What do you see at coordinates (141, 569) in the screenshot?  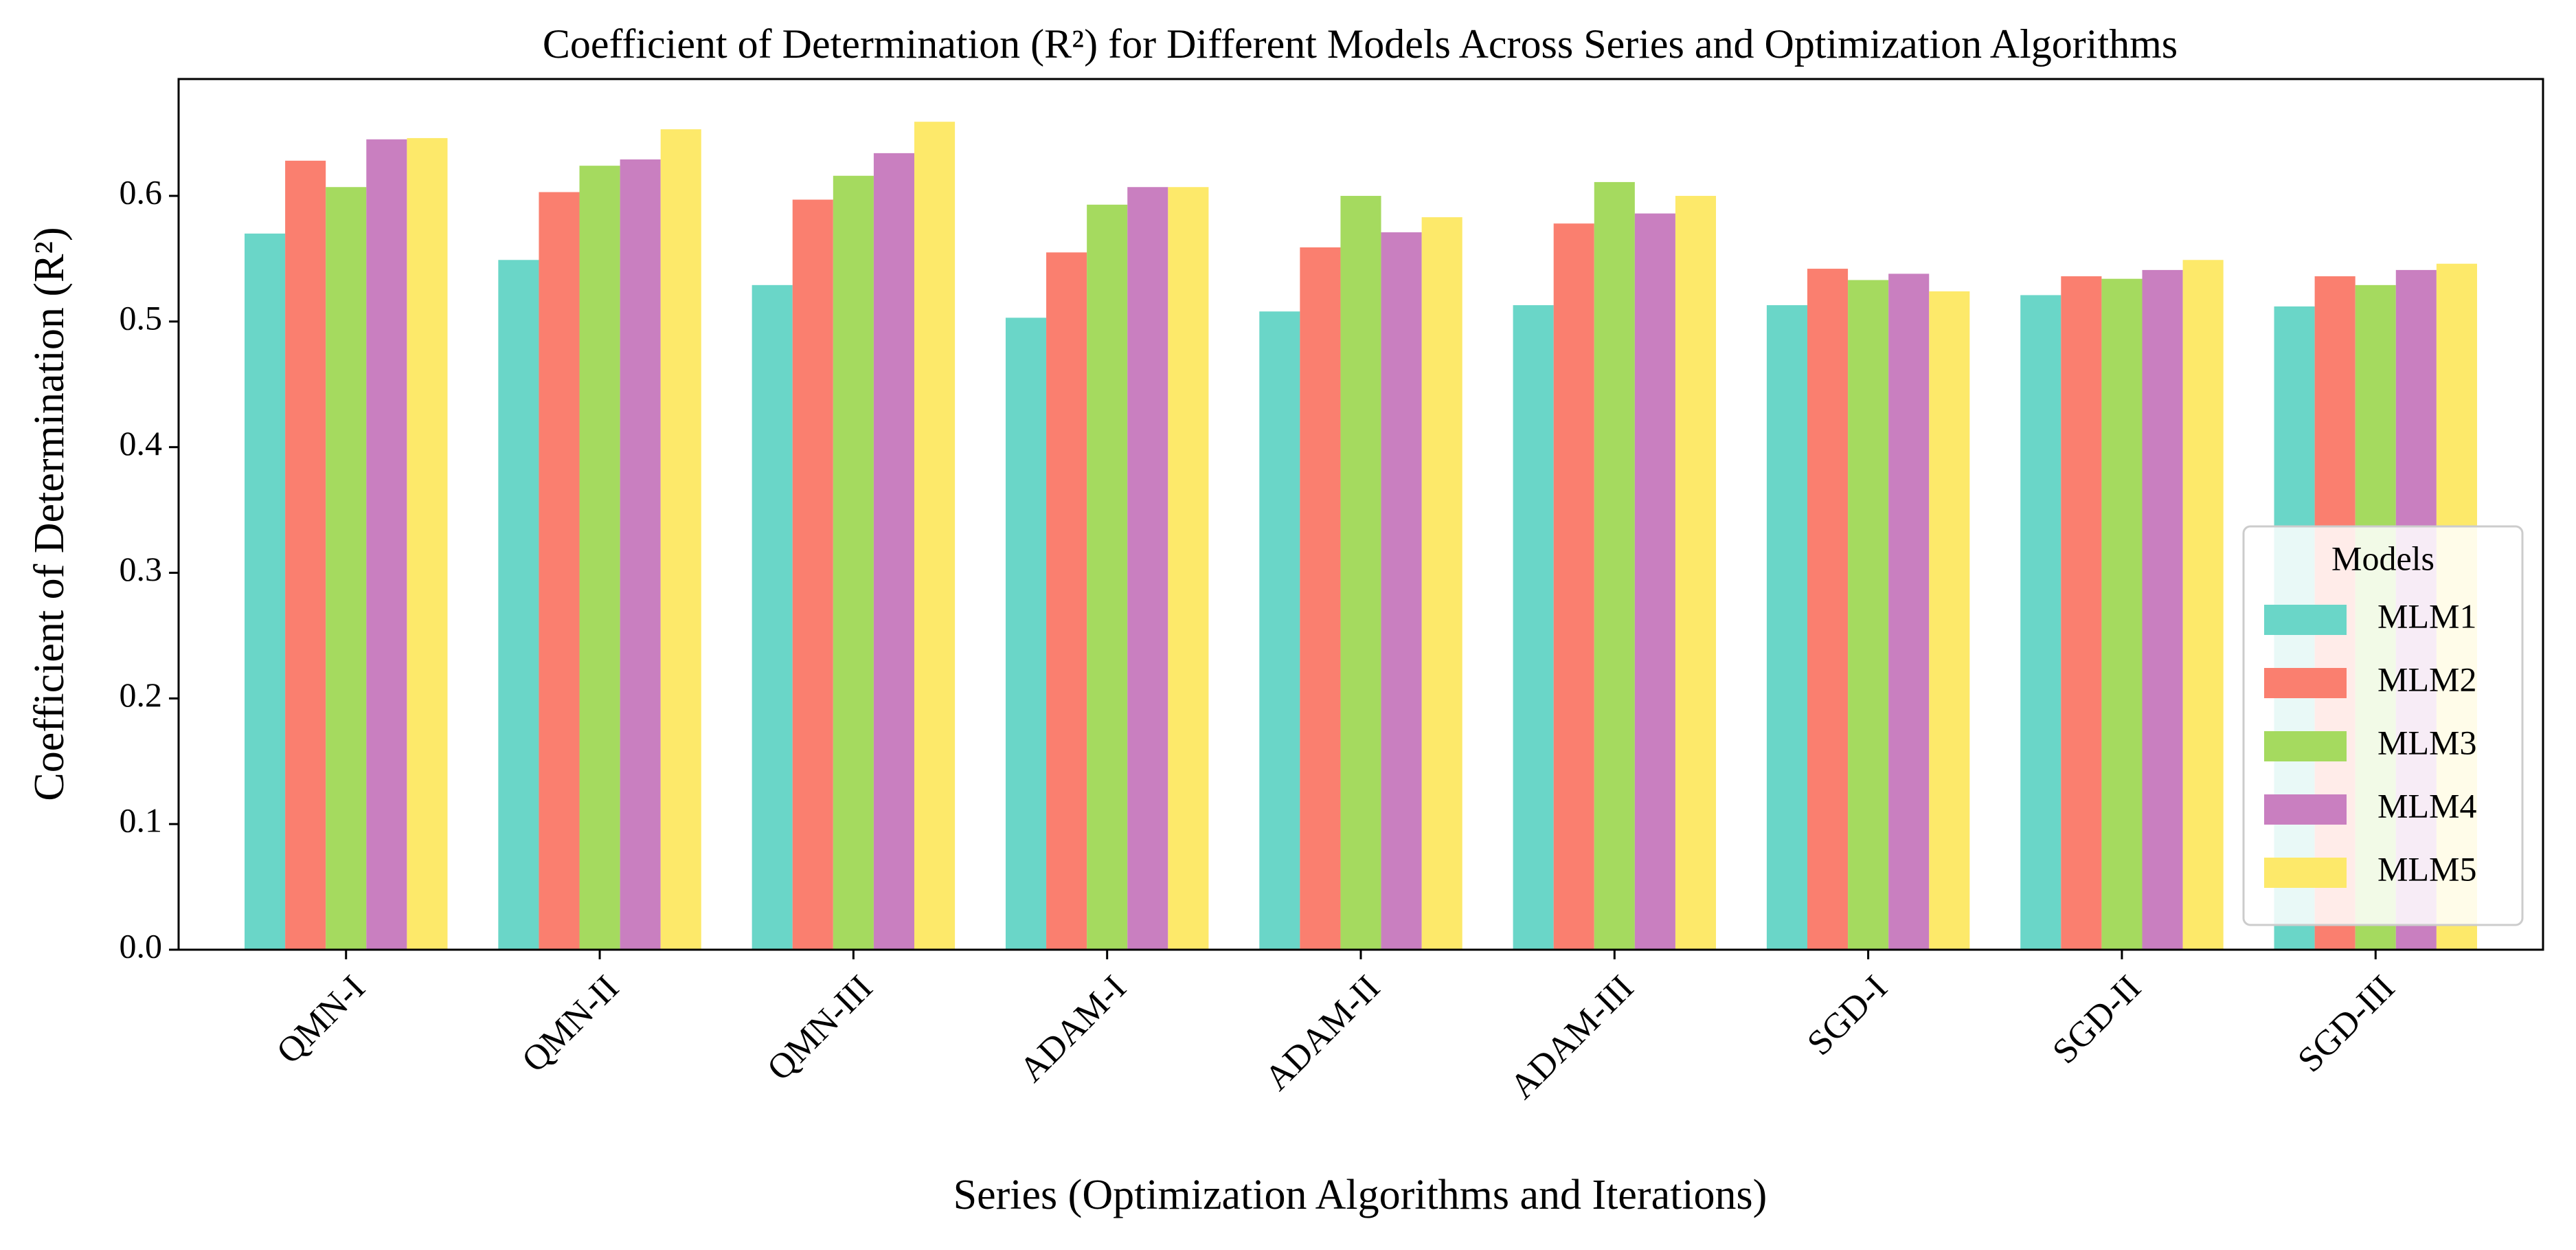 I see `y-tick-label: 0.3` at bounding box center [141, 569].